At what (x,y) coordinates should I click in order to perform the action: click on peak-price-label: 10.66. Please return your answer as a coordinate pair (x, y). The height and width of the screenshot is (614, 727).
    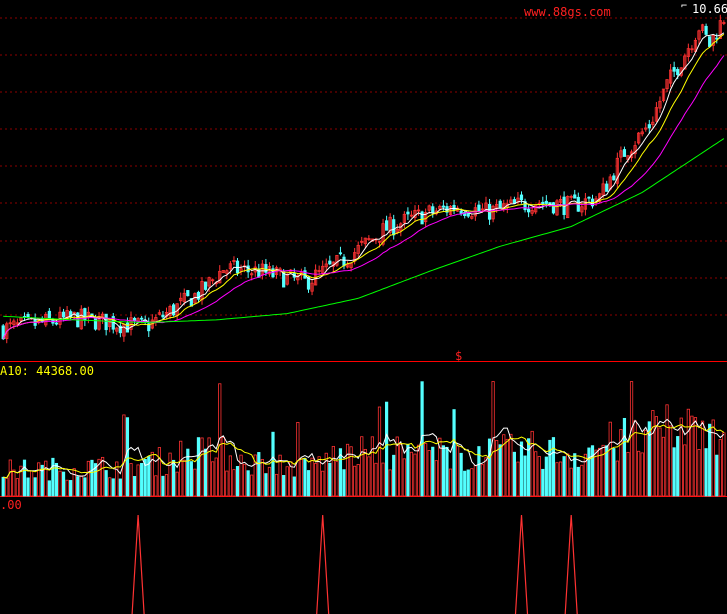
    Looking at the image, I should click on (709, 9).